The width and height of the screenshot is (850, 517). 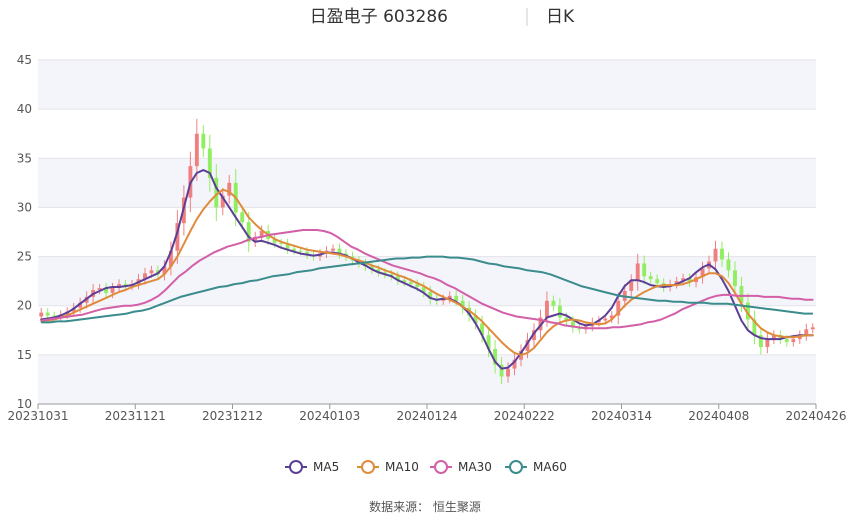 I want to click on x-tick-label: 20240222, so click(x=524, y=416).